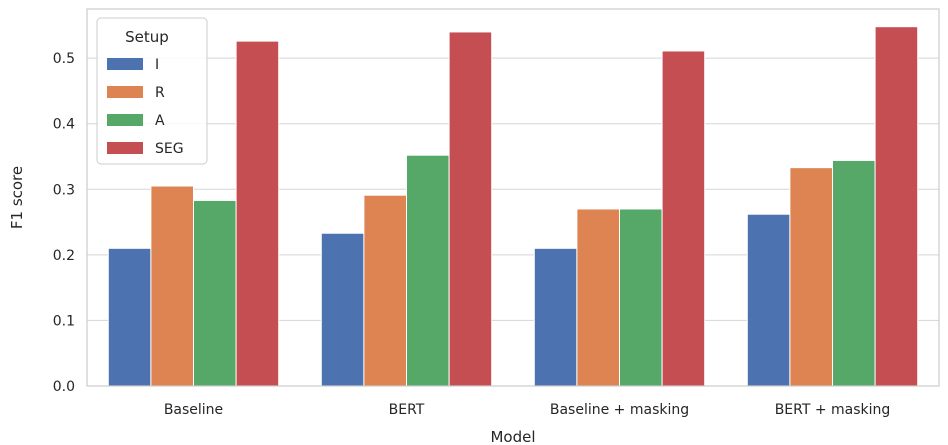 The height and width of the screenshot is (445, 948). I want to click on y-tick-label: 0.3, so click(64, 190).